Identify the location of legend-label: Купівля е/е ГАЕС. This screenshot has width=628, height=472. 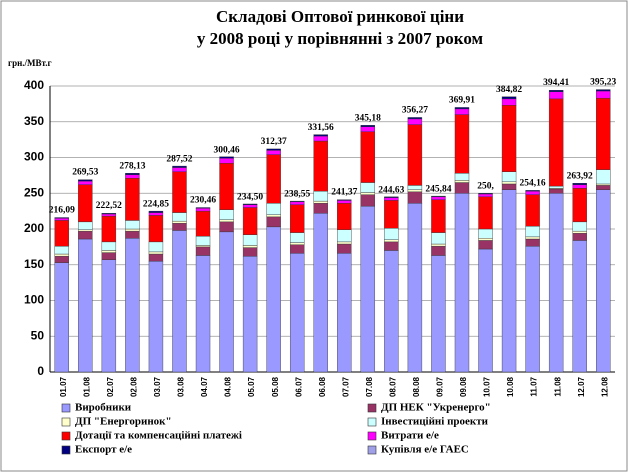
(425, 450).